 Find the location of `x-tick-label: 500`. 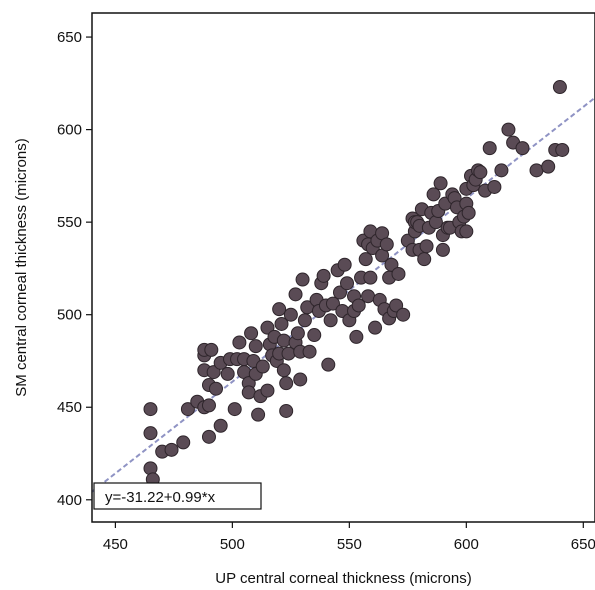

x-tick-label: 500 is located at coordinates (232, 544).